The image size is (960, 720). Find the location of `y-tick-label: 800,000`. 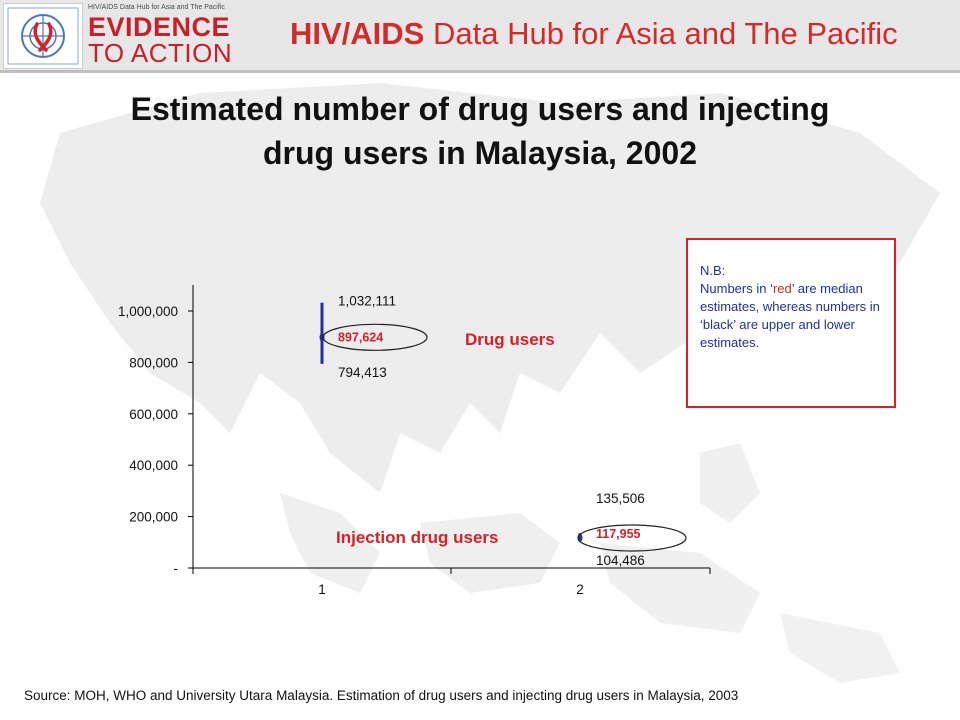

y-tick-label: 800,000 is located at coordinates (153, 362).